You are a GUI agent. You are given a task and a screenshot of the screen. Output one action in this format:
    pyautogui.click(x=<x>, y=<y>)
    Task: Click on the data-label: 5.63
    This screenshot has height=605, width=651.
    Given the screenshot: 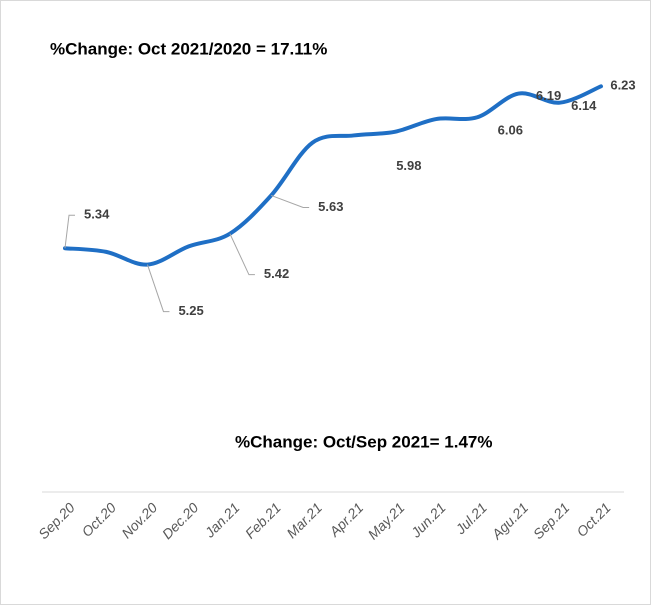 What is the action you would take?
    pyautogui.click(x=330, y=206)
    